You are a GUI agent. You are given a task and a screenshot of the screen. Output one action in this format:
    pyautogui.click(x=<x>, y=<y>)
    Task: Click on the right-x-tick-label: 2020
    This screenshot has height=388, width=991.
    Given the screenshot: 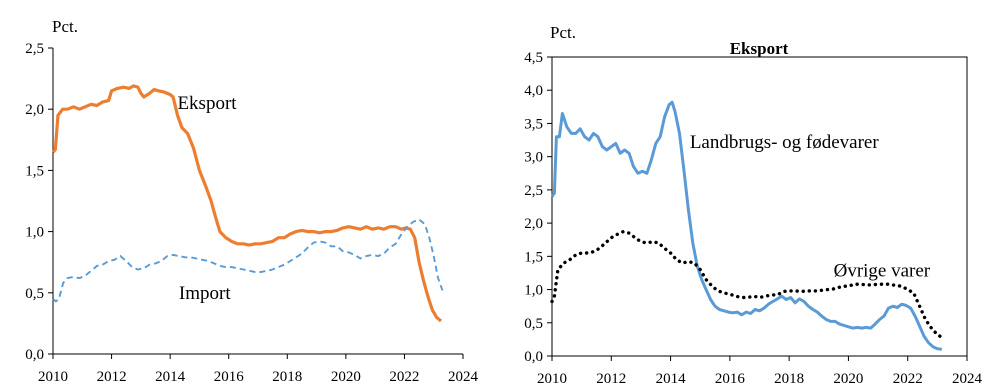 What is the action you would take?
    pyautogui.click(x=848, y=379)
    